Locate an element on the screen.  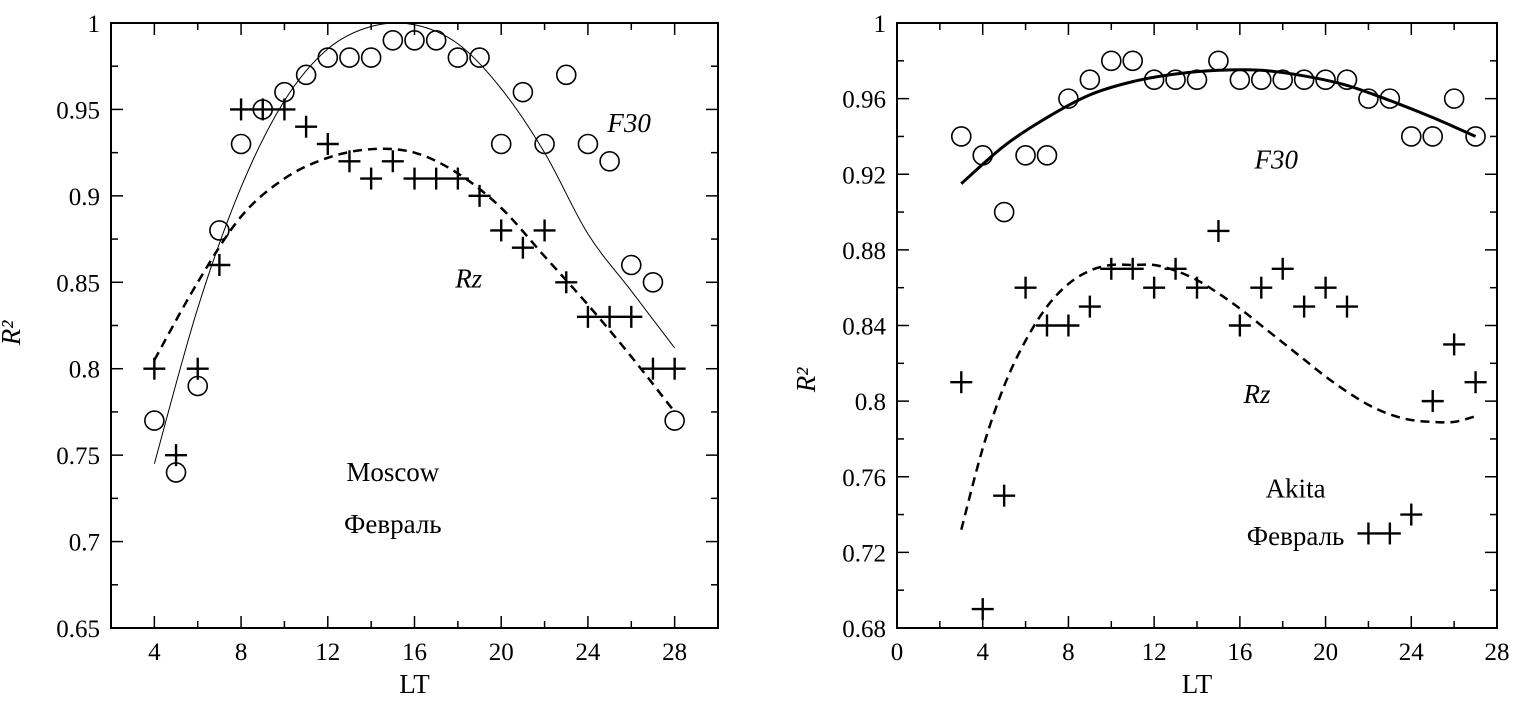
y-tick-label: 0.68 is located at coordinates (864, 629).